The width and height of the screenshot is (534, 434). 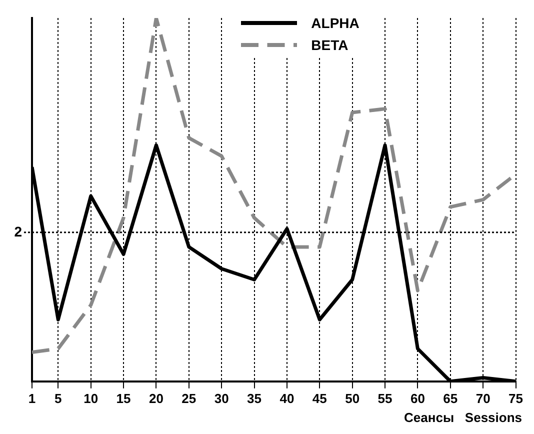 I want to click on x-tick-label: 20, so click(x=156, y=398).